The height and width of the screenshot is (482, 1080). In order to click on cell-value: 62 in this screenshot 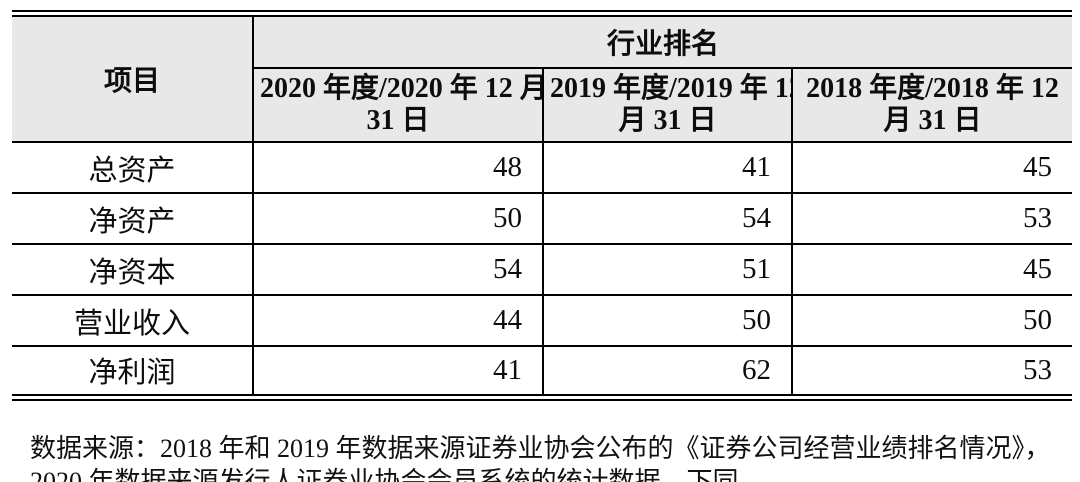, I will do `click(667, 371)`.